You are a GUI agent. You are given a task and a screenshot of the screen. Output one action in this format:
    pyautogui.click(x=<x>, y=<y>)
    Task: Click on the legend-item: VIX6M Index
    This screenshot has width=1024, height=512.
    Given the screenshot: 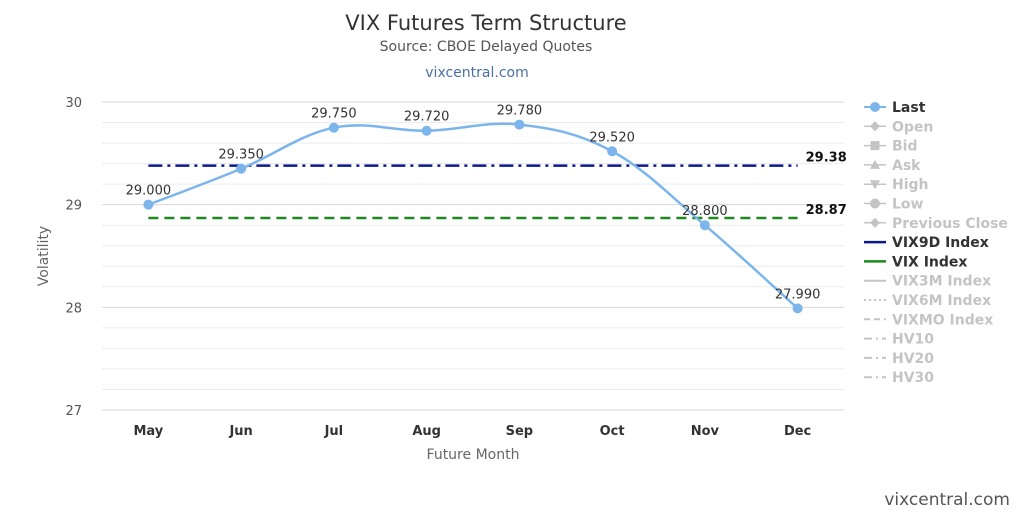 What is the action you would take?
    pyautogui.click(x=927, y=301)
    